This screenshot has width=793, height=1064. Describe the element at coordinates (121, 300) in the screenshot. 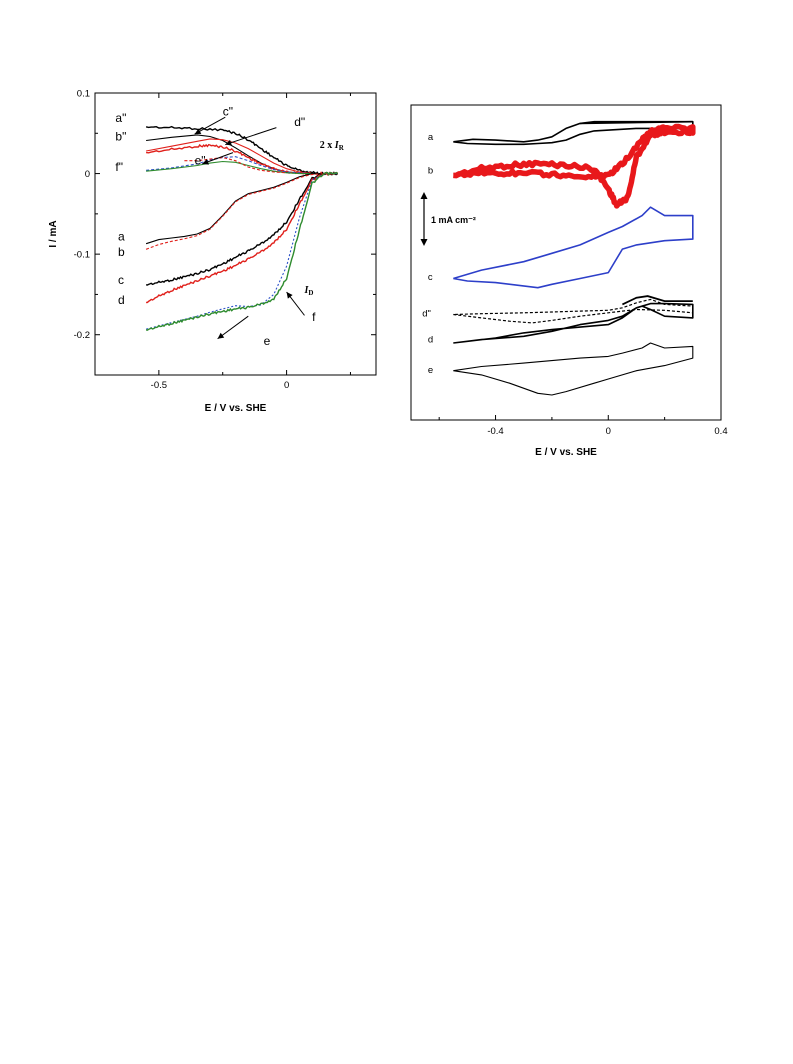

I see `left-curve-label: d` at that location.